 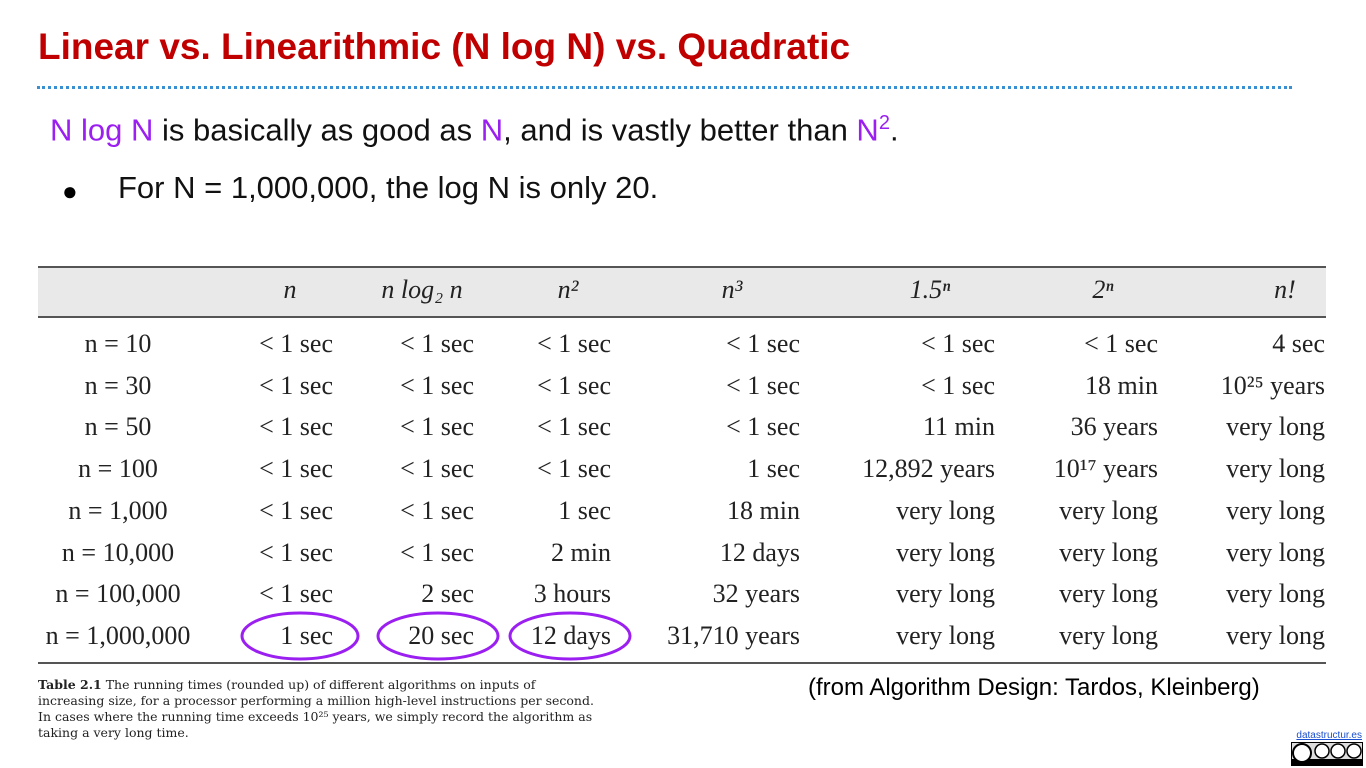 I want to click on caption-line: taking a very long time., so click(x=316, y=733).